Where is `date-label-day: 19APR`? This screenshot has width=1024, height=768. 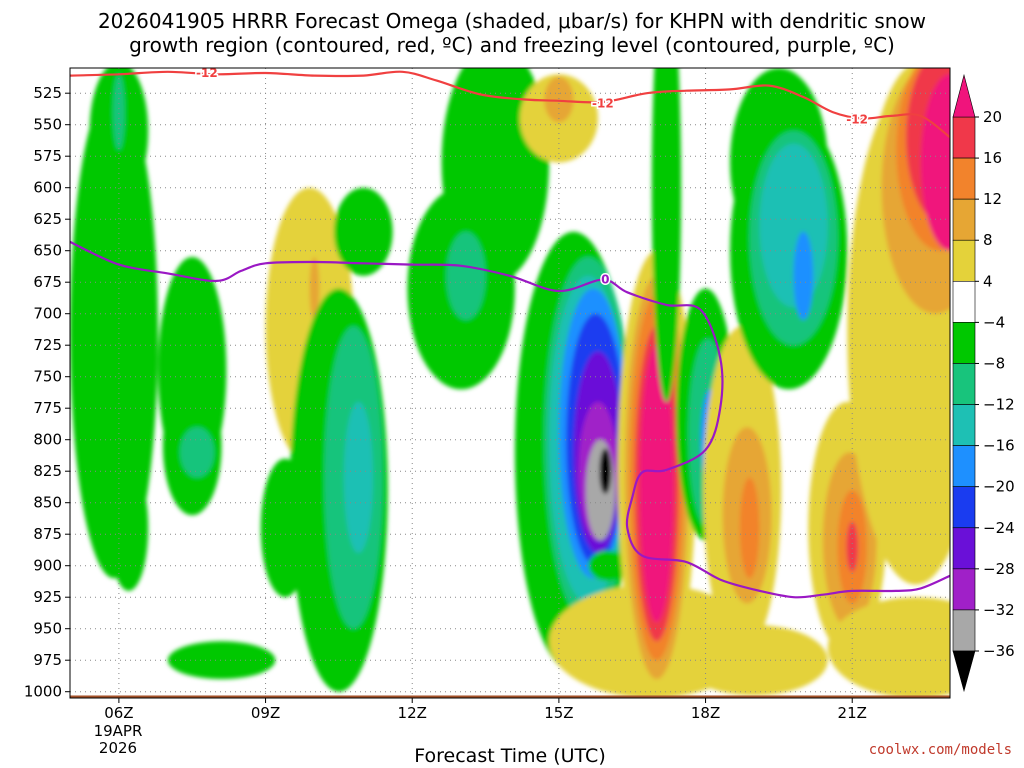
date-label-day: 19APR is located at coordinates (118, 731).